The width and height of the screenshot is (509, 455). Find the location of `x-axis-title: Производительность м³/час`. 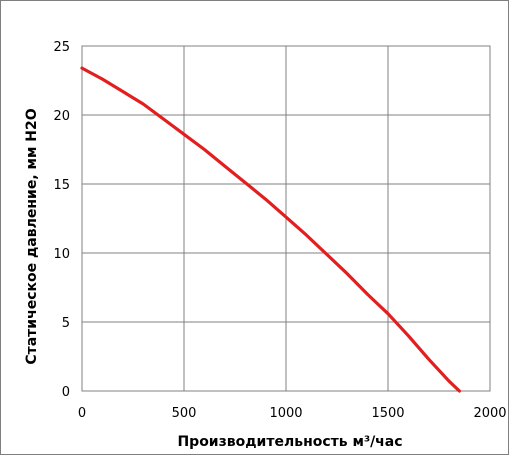

x-axis-title: Производительность м³/час is located at coordinates (289, 442).